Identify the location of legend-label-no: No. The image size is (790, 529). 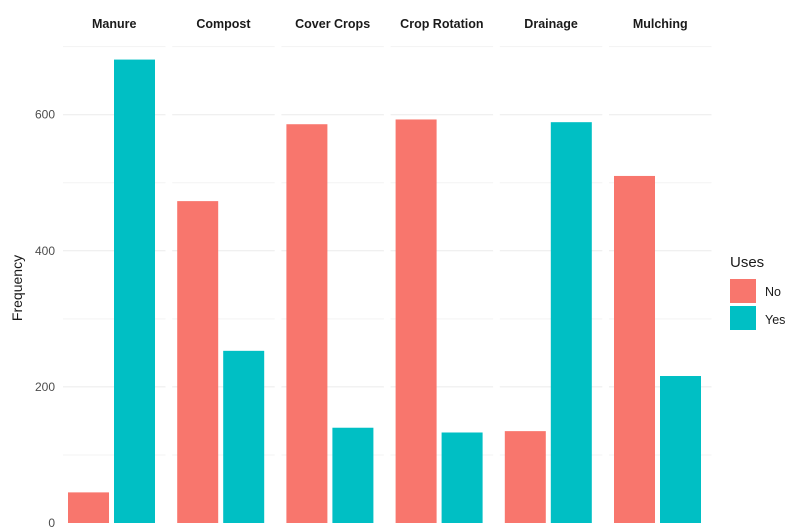
(773, 292).